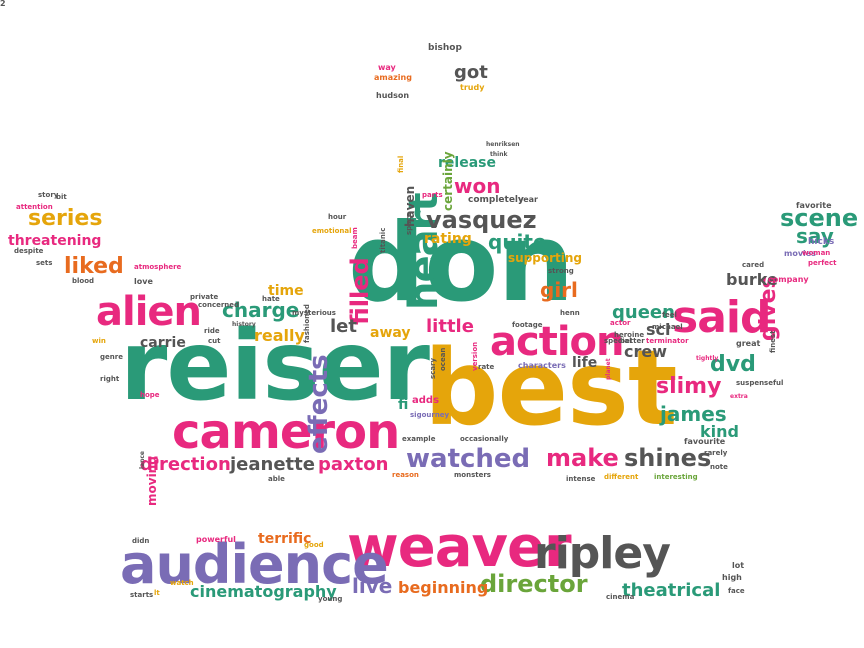 The height and width of the screenshot is (648, 864). What do you see at coordinates (372, 586) in the screenshot?
I see `word-live: live` at bounding box center [372, 586].